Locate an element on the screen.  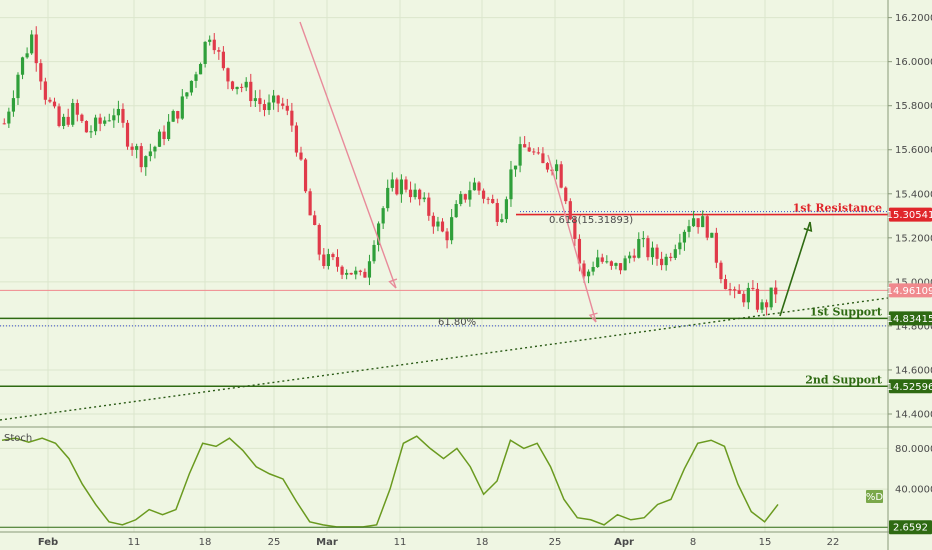
price-tick-label: 16.00000 is located at coordinates (913, 62).